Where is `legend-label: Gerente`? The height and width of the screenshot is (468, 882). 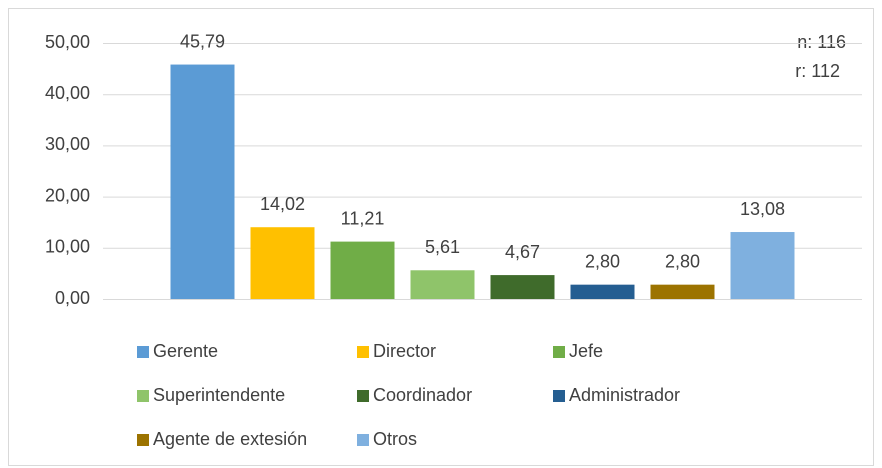 legend-label: Gerente is located at coordinates (185, 351).